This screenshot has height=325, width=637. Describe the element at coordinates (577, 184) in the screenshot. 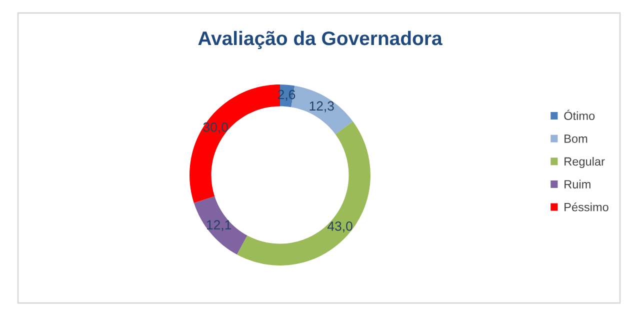

I see `legend-label: Ruim` at that location.